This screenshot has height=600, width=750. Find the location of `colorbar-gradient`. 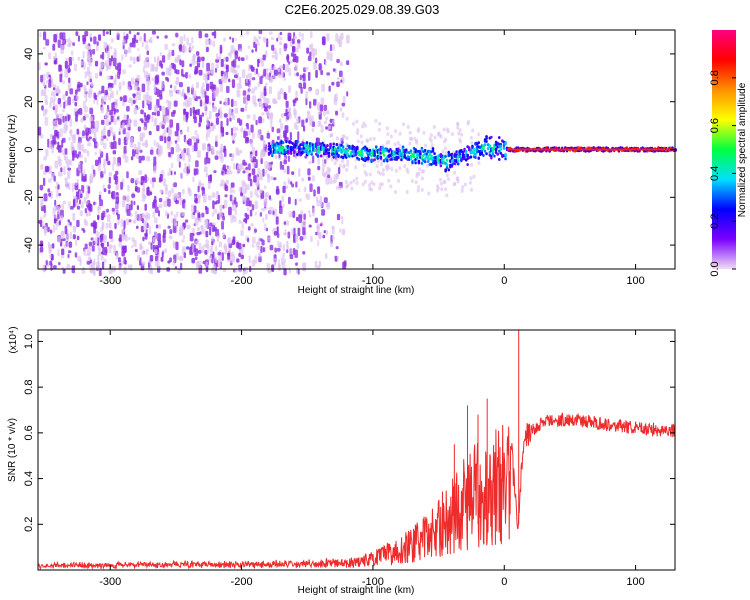

colorbar-gradient is located at coordinates (724, 149).